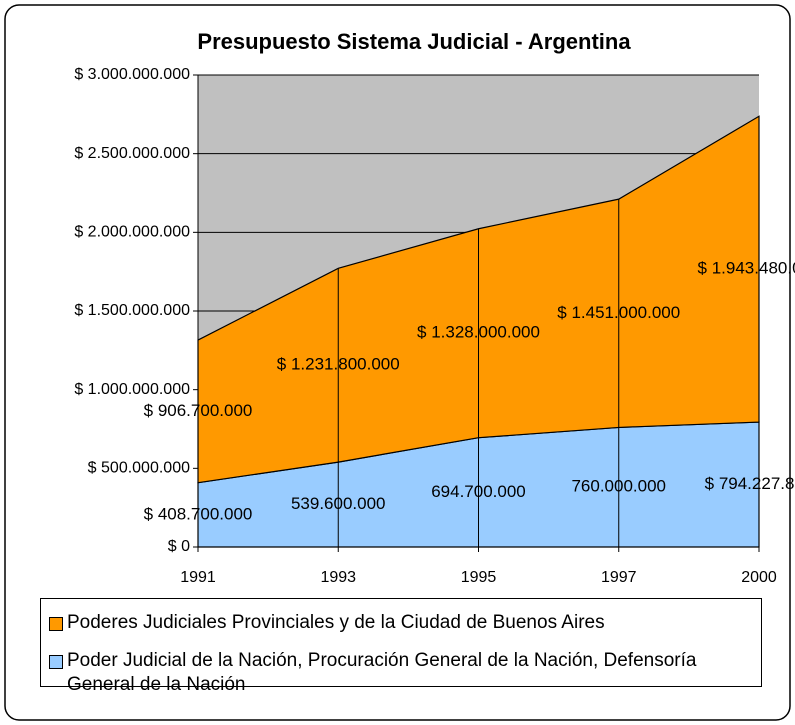 This screenshot has width=795, height=725. What do you see at coordinates (198, 577) in the screenshot?
I see `x-tick-label: 1991` at bounding box center [198, 577].